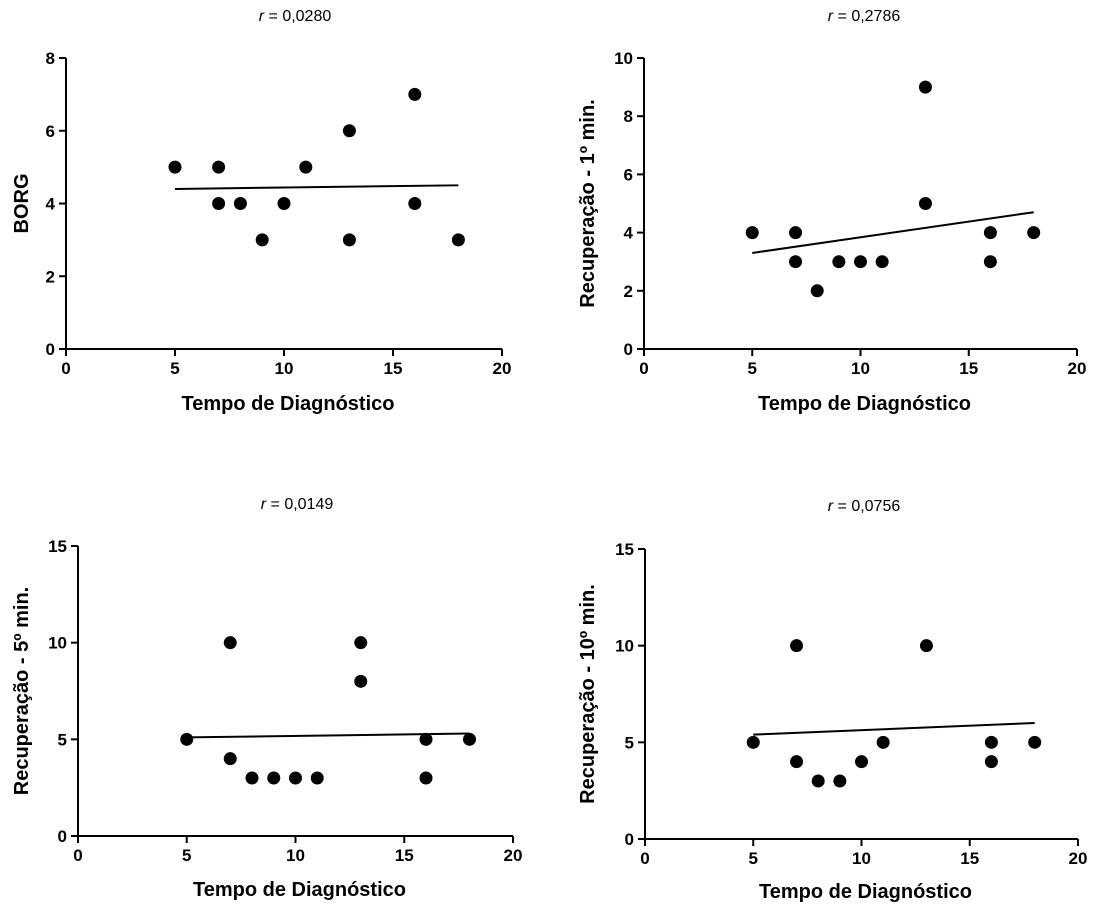 Image resolution: width=1097 pixels, height=908 pixels. I want to click on correlation-label: r = 0,0149, so click(297, 504).